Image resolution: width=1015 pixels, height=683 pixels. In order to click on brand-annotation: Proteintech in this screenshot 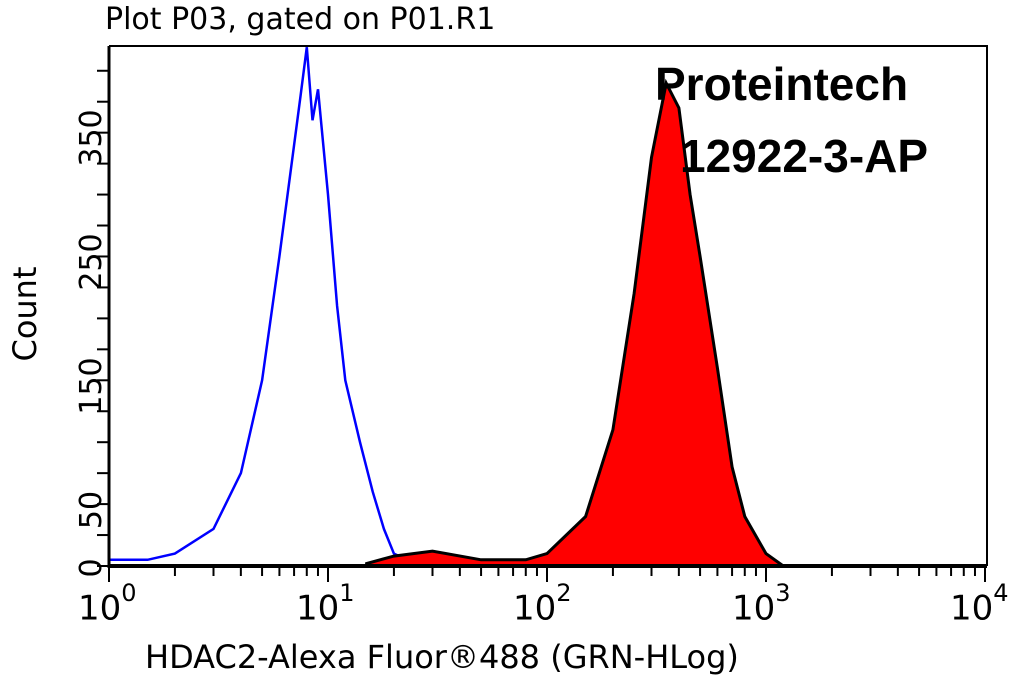, I will do `click(782, 84)`.